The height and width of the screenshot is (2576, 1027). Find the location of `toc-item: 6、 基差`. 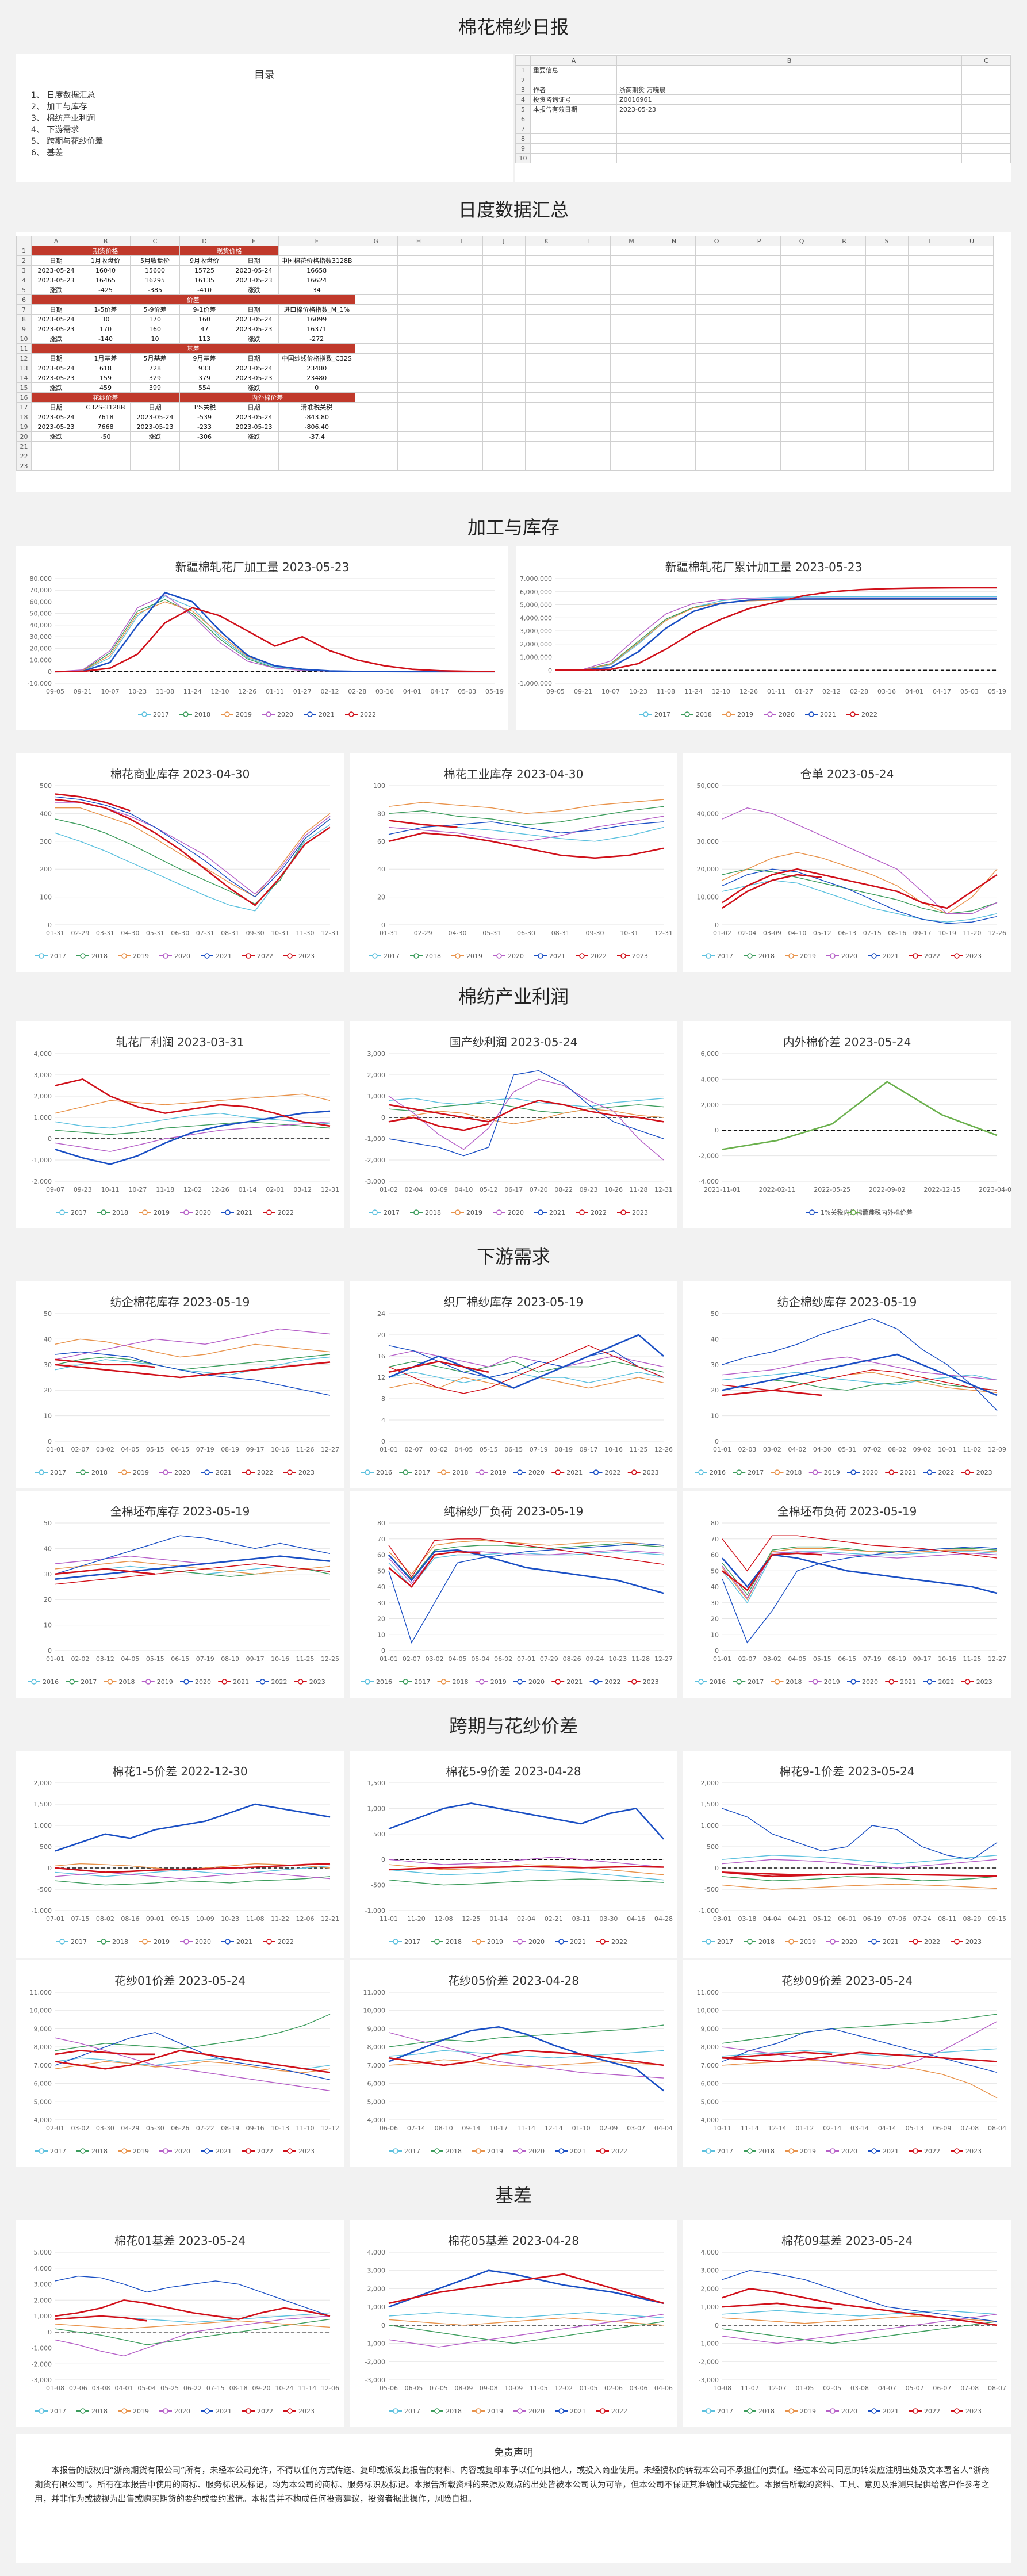

toc-item: 6、 基差 is located at coordinates (47, 153).